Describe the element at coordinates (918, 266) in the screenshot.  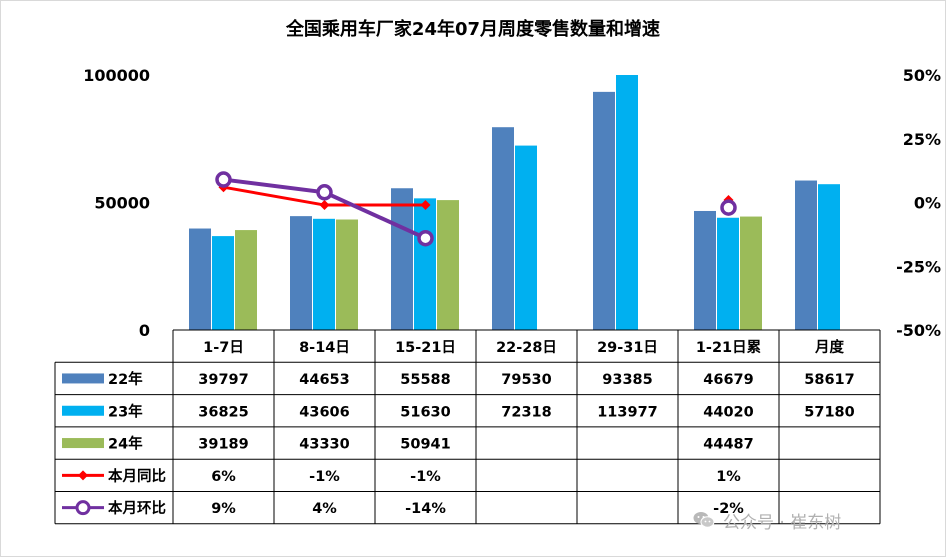
I see `y-right-tick-label: -25%` at that location.